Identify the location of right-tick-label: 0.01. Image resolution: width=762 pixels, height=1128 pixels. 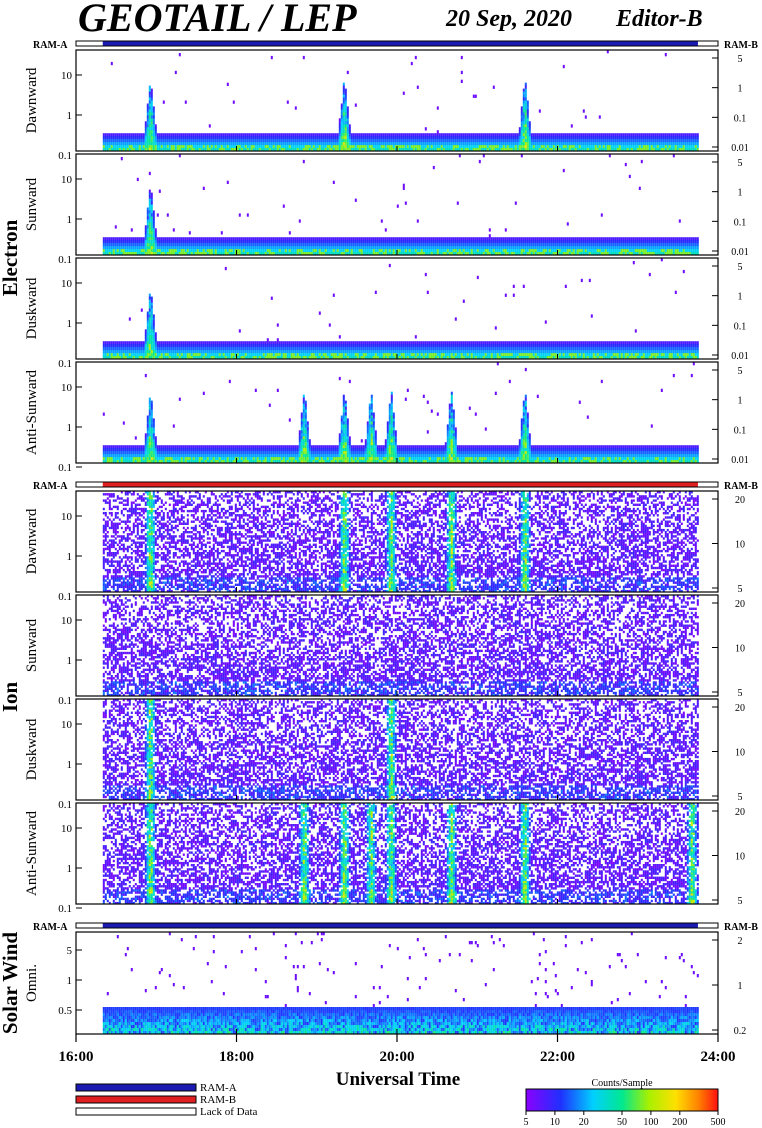
(740, 148).